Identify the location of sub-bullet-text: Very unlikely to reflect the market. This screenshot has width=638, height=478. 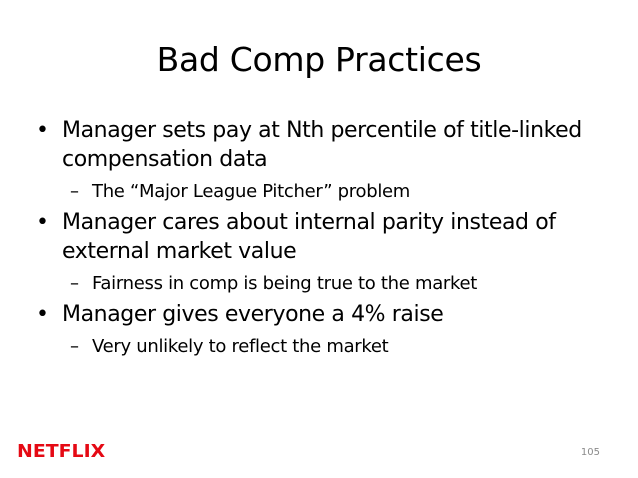
(240, 346).